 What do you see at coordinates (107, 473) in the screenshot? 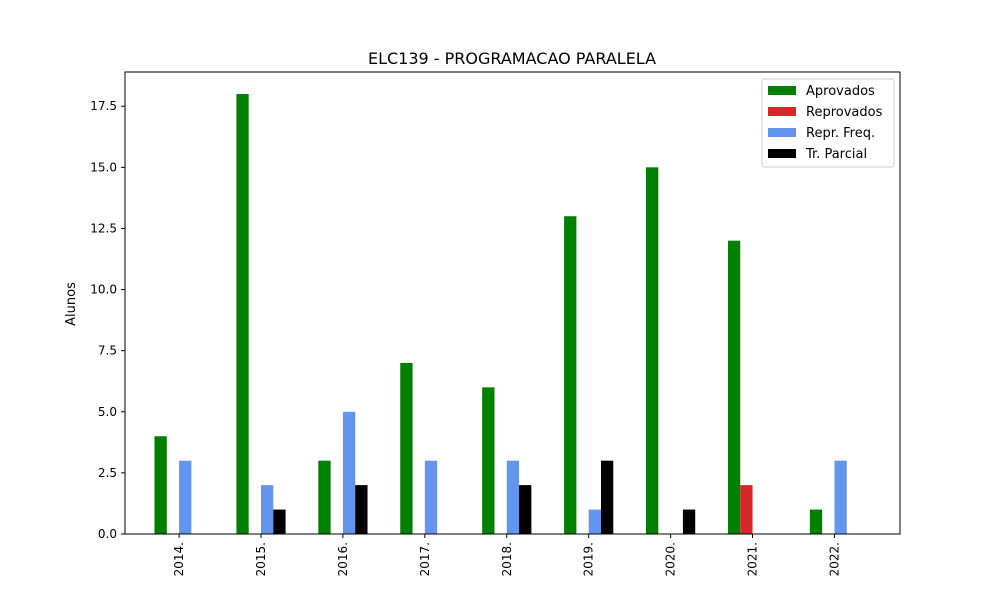
I see `y-tick-label: 2.5` at bounding box center [107, 473].